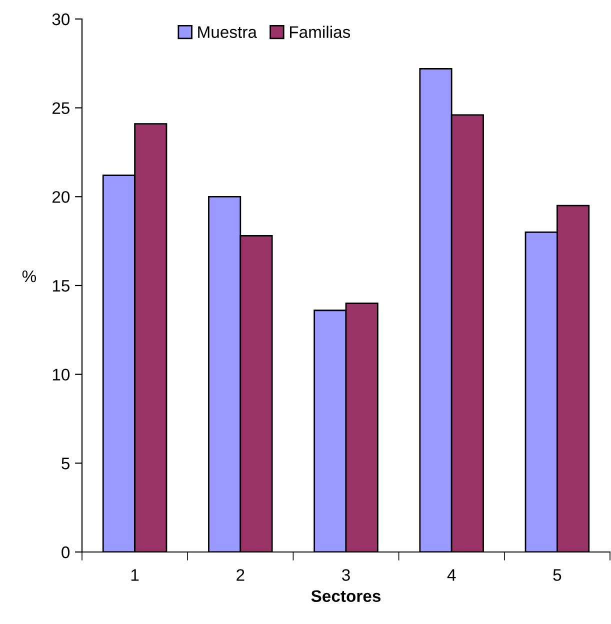 This screenshot has height=624, width=611. I want to click on y-tick-label: 0, so click(66, 552).